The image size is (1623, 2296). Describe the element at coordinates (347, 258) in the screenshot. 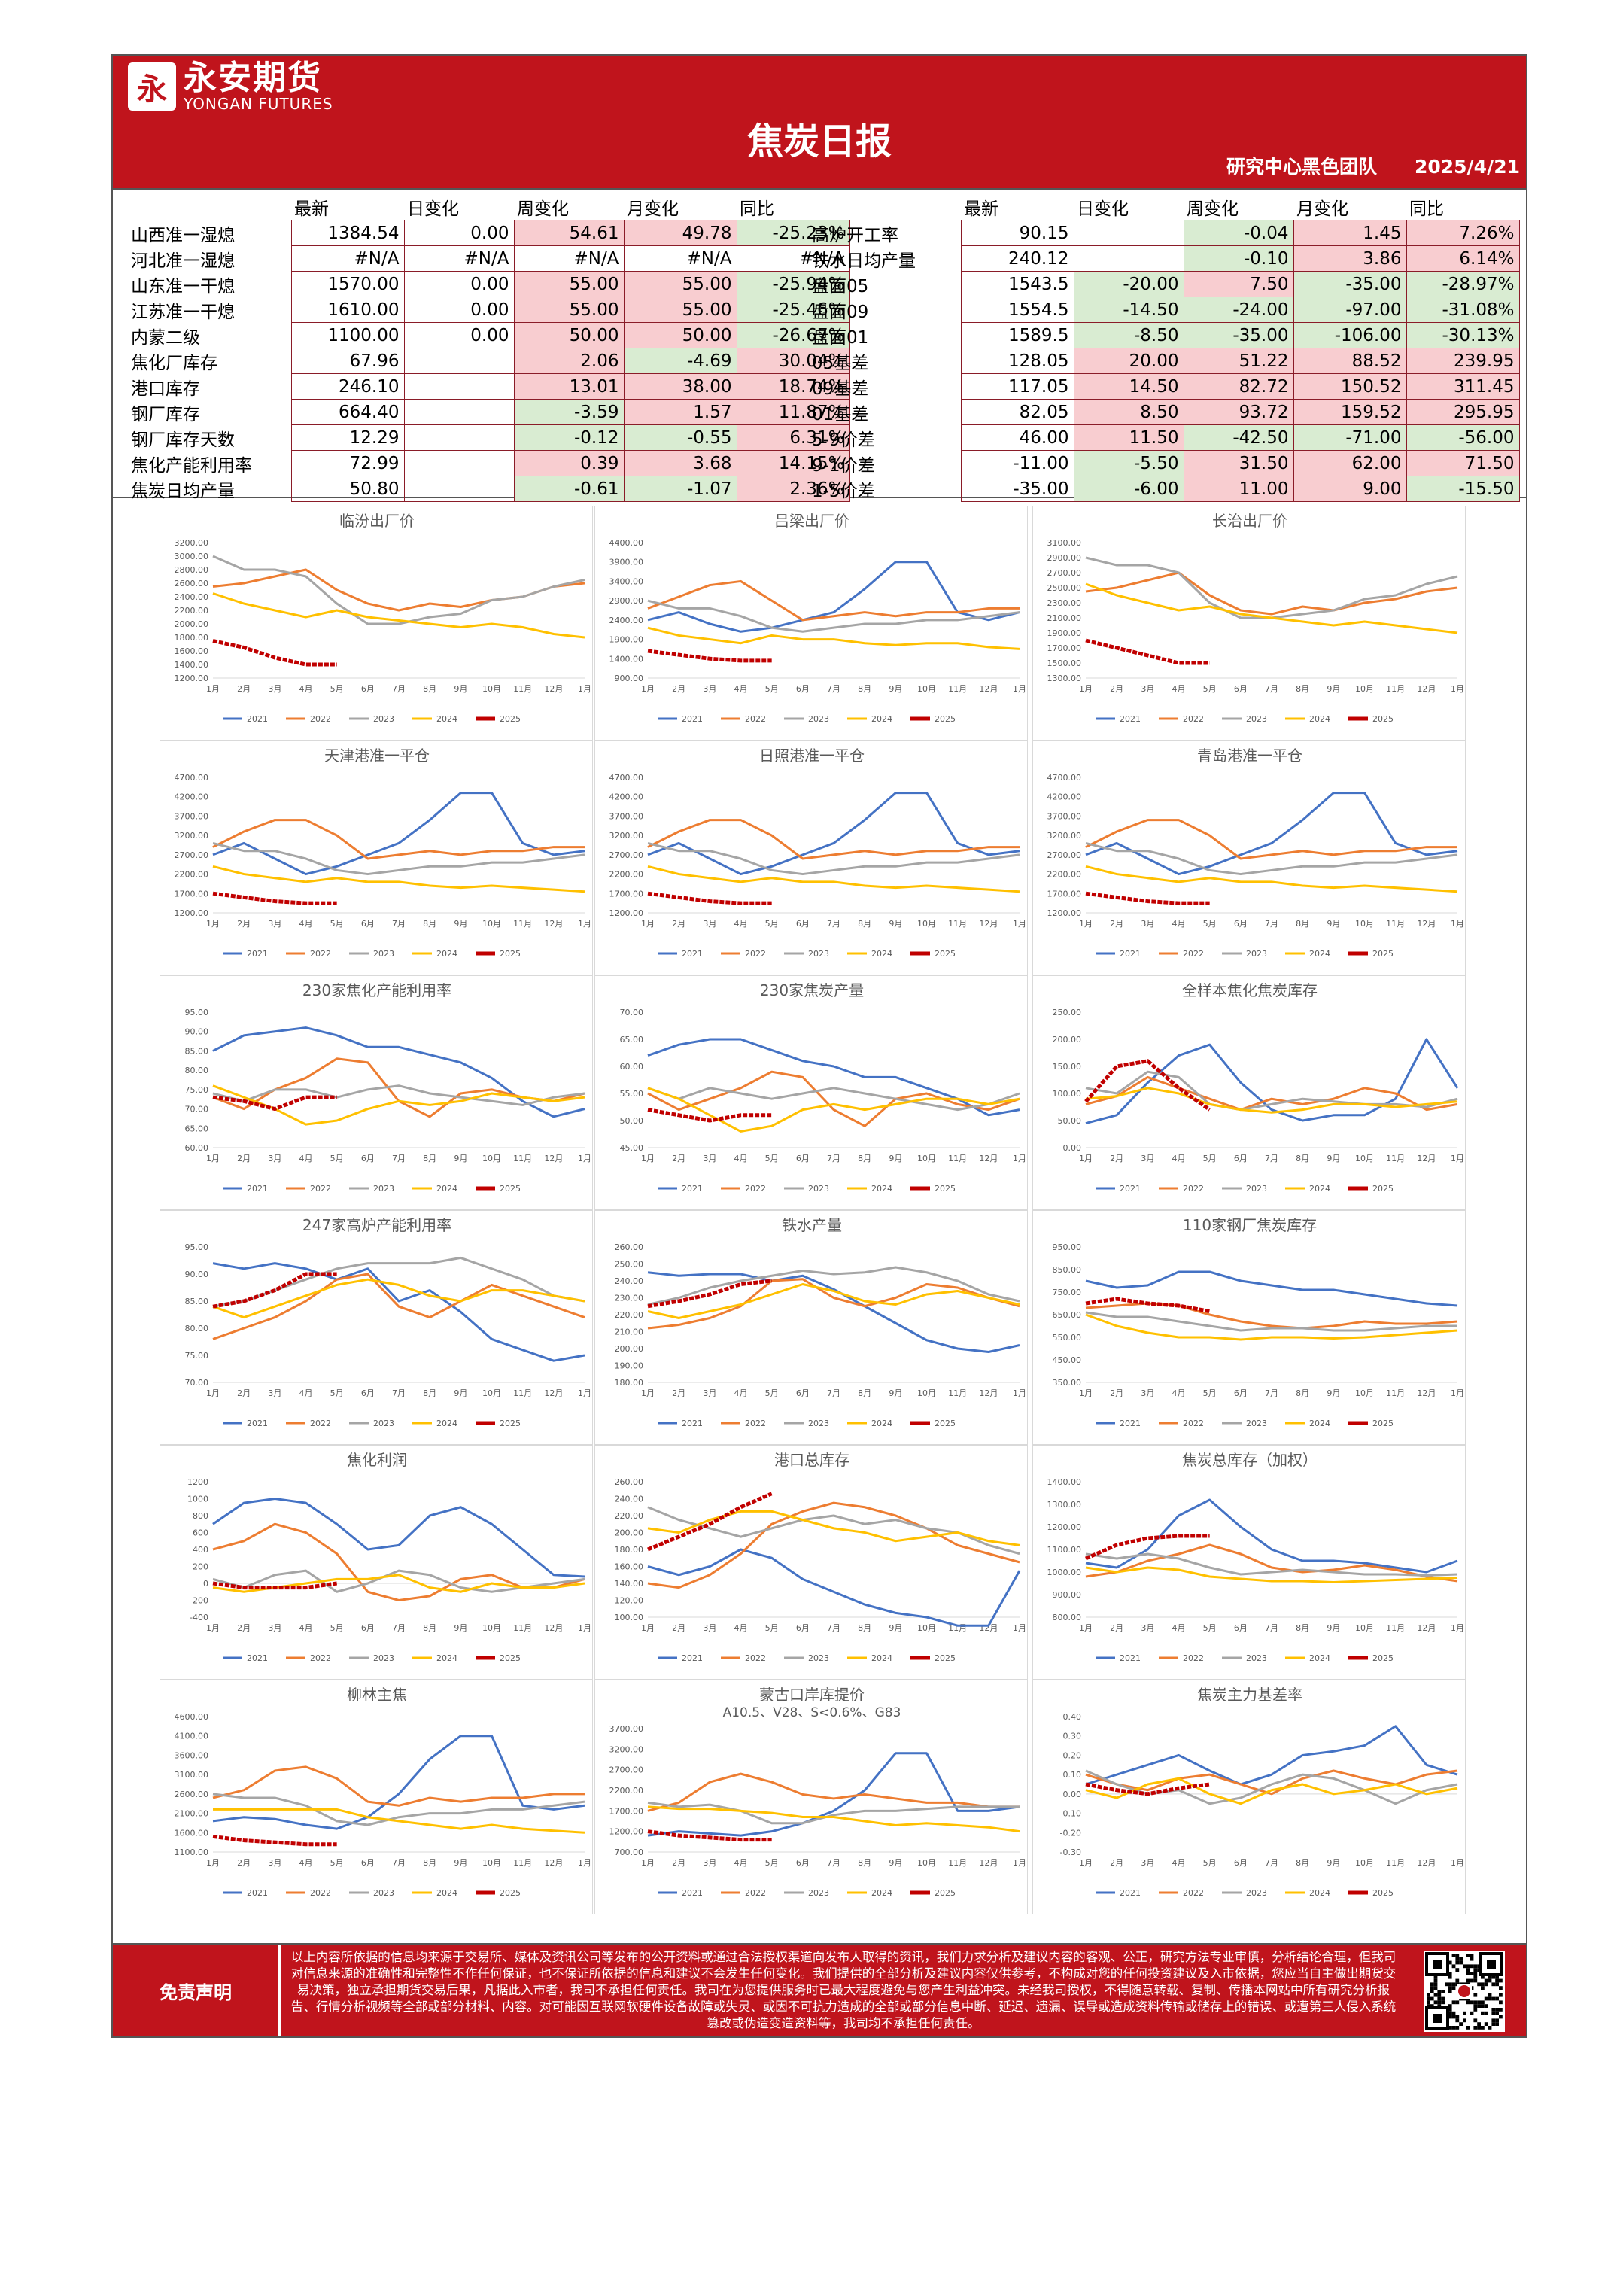

I see `table-cell: #N/A` at that location.